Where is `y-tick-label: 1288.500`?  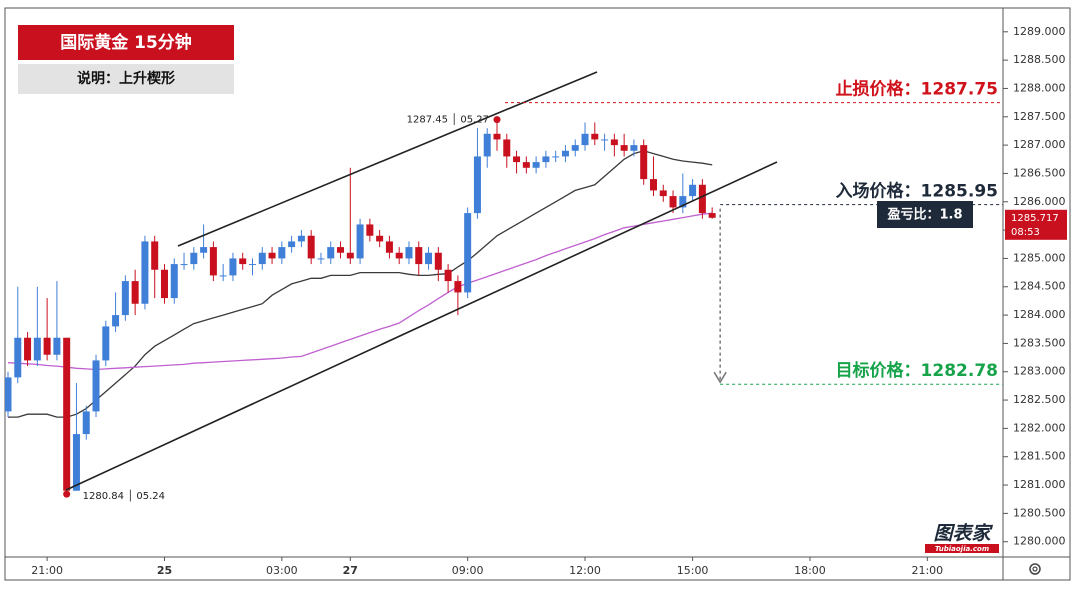
y-tick-label: 1288.500 is located at coordinates (1039, 59).